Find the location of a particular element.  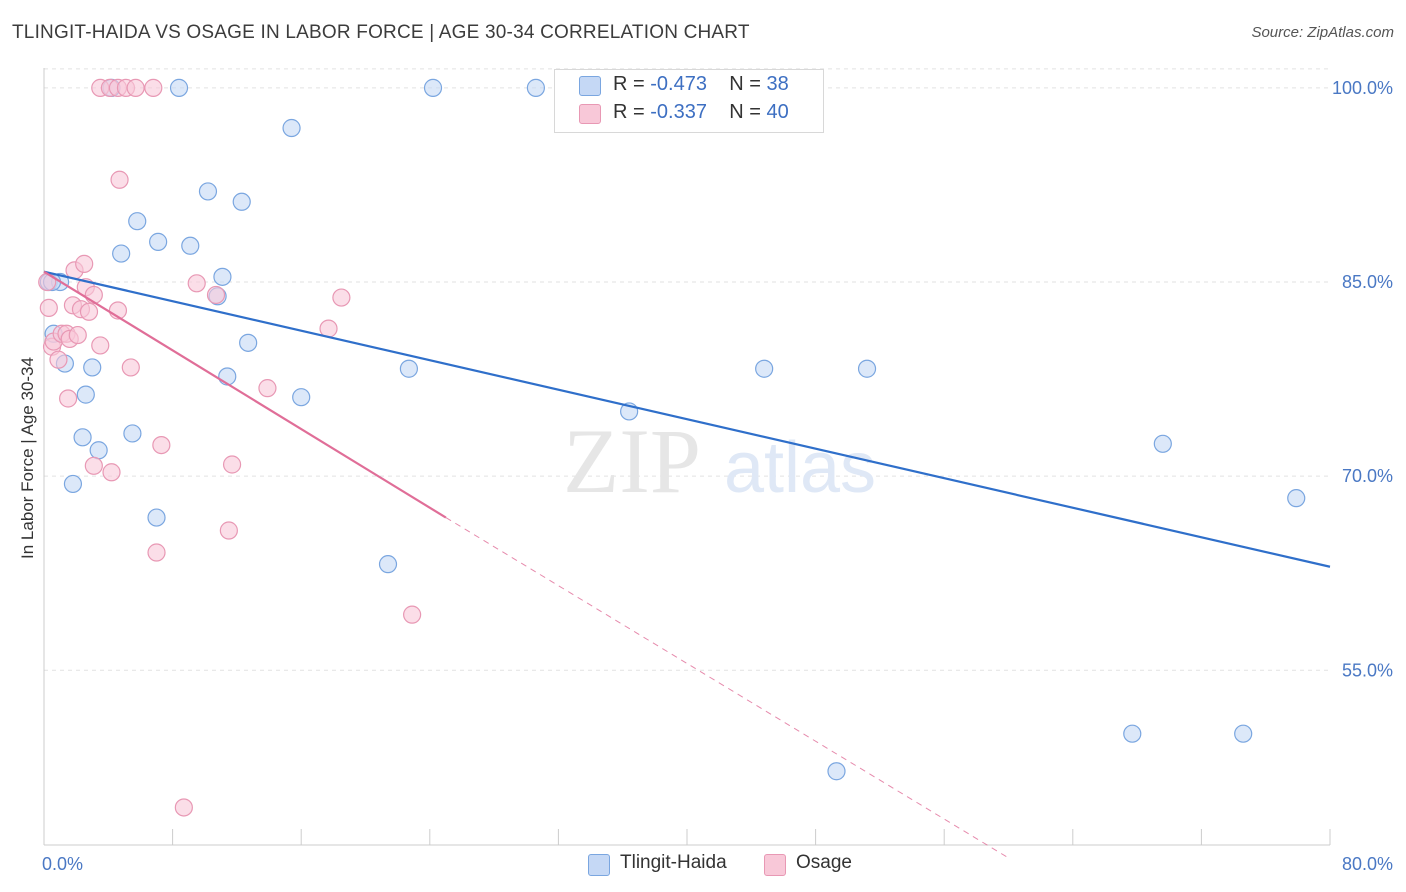

osage-trend-line is located at coordinates (245, 394).